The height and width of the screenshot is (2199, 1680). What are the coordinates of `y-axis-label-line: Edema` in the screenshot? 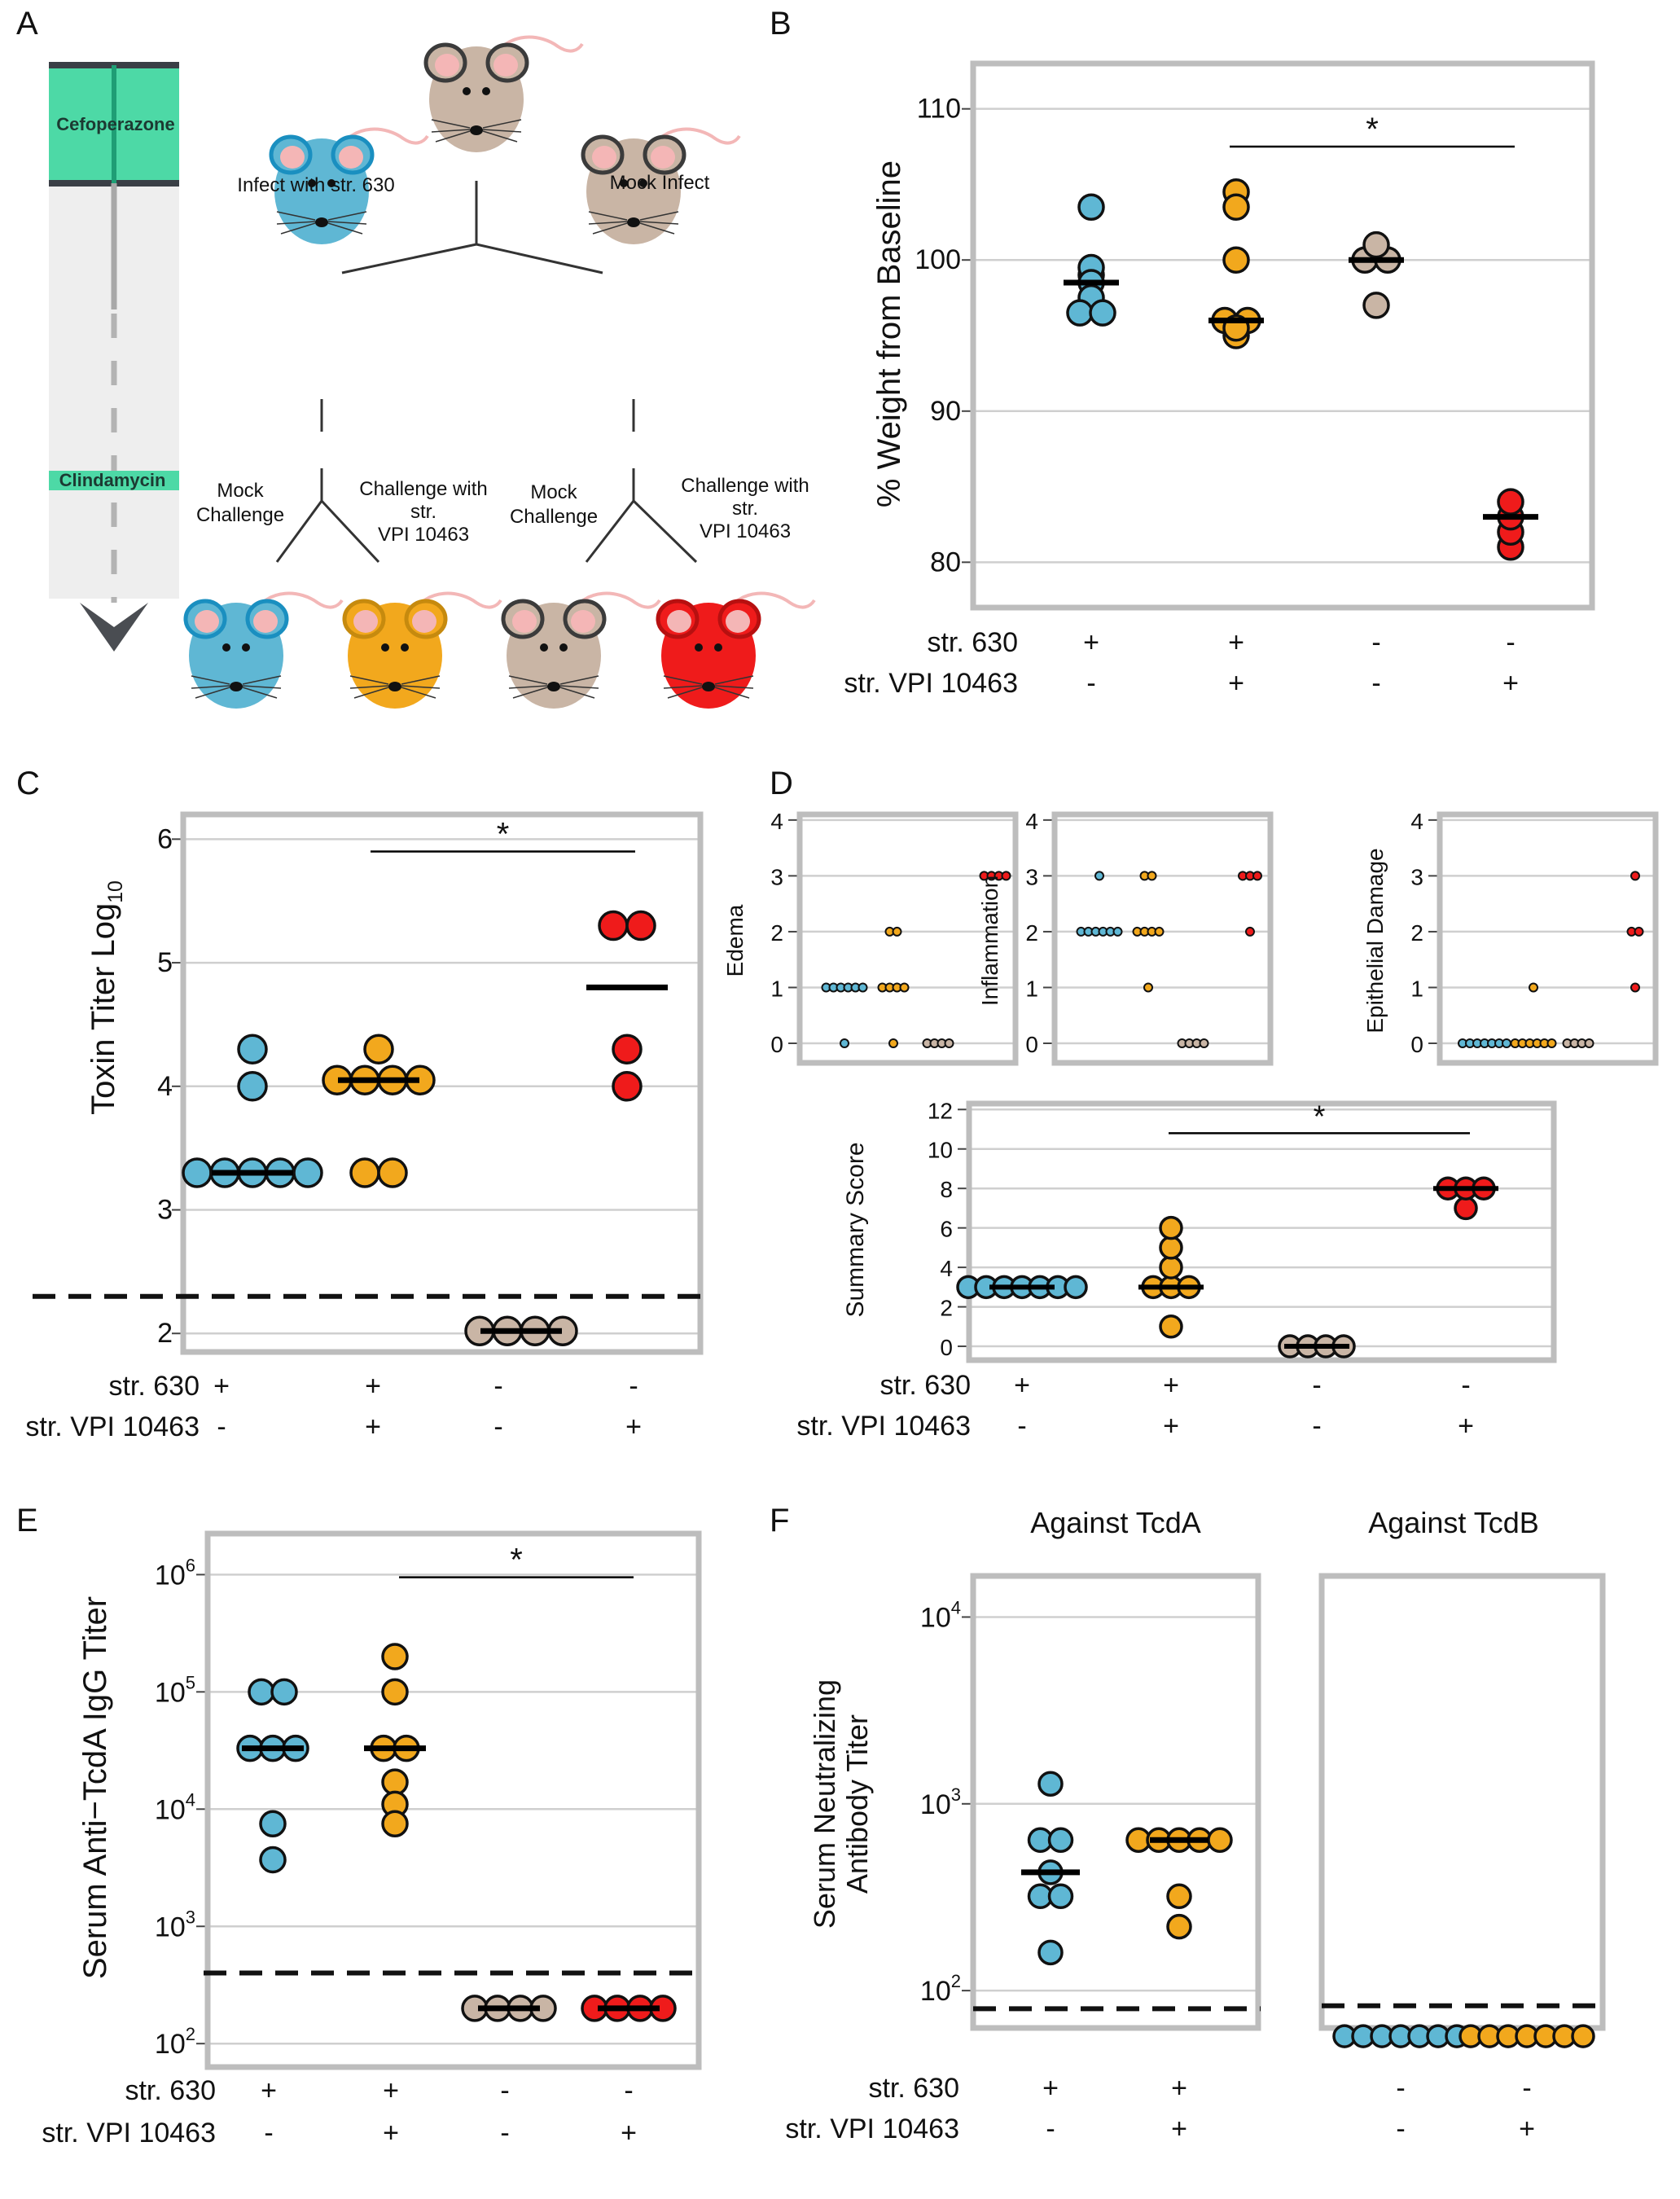 It's located at (735, 940).